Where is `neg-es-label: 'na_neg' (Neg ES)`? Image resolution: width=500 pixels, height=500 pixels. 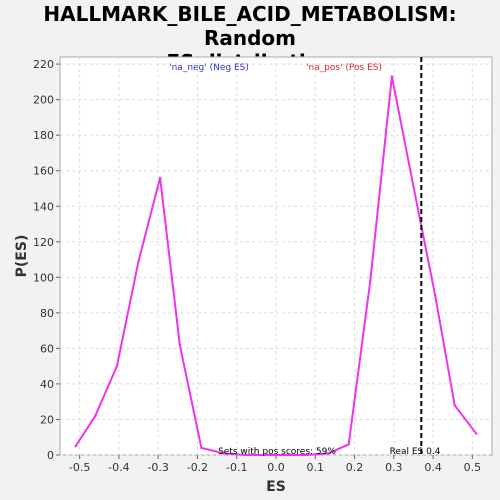
neg-es-label: 'na_neg' (Neg ES) is located at coordinates (209, 68).